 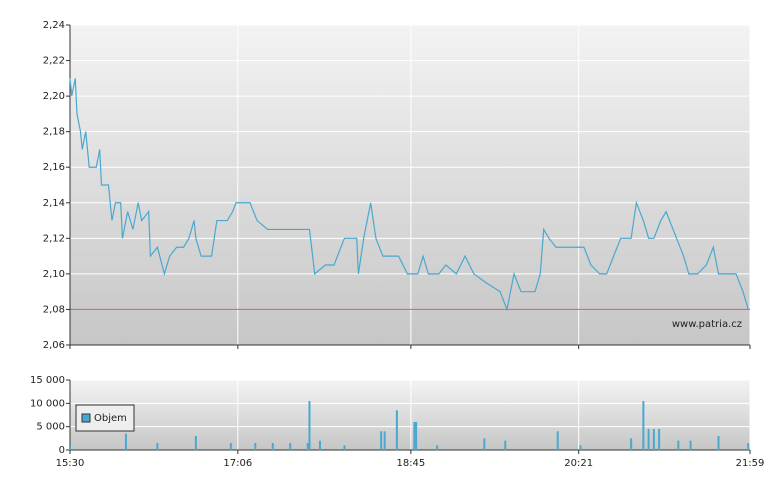 What do you see at coordinates (86, 418) in the screenshot?
I see `legend-swatch` at bounding box center [86, 418].